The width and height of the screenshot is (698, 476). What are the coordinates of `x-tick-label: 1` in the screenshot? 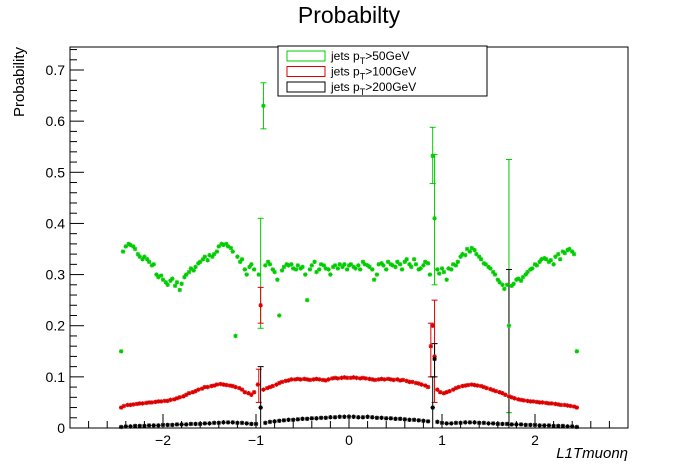 It's located at (442, 440).